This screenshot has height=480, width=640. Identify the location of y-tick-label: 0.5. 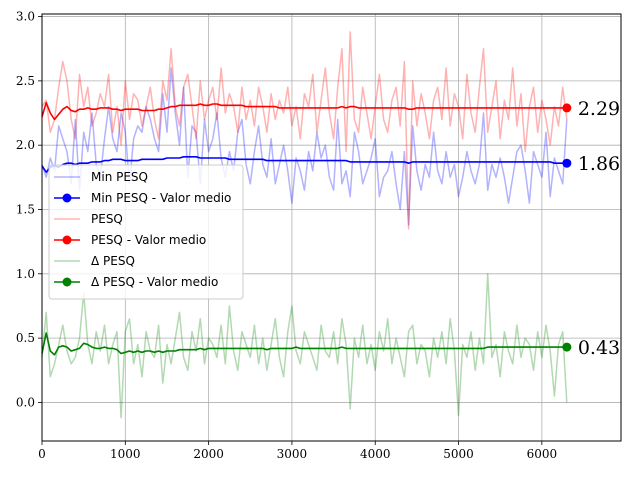
(25, 338).